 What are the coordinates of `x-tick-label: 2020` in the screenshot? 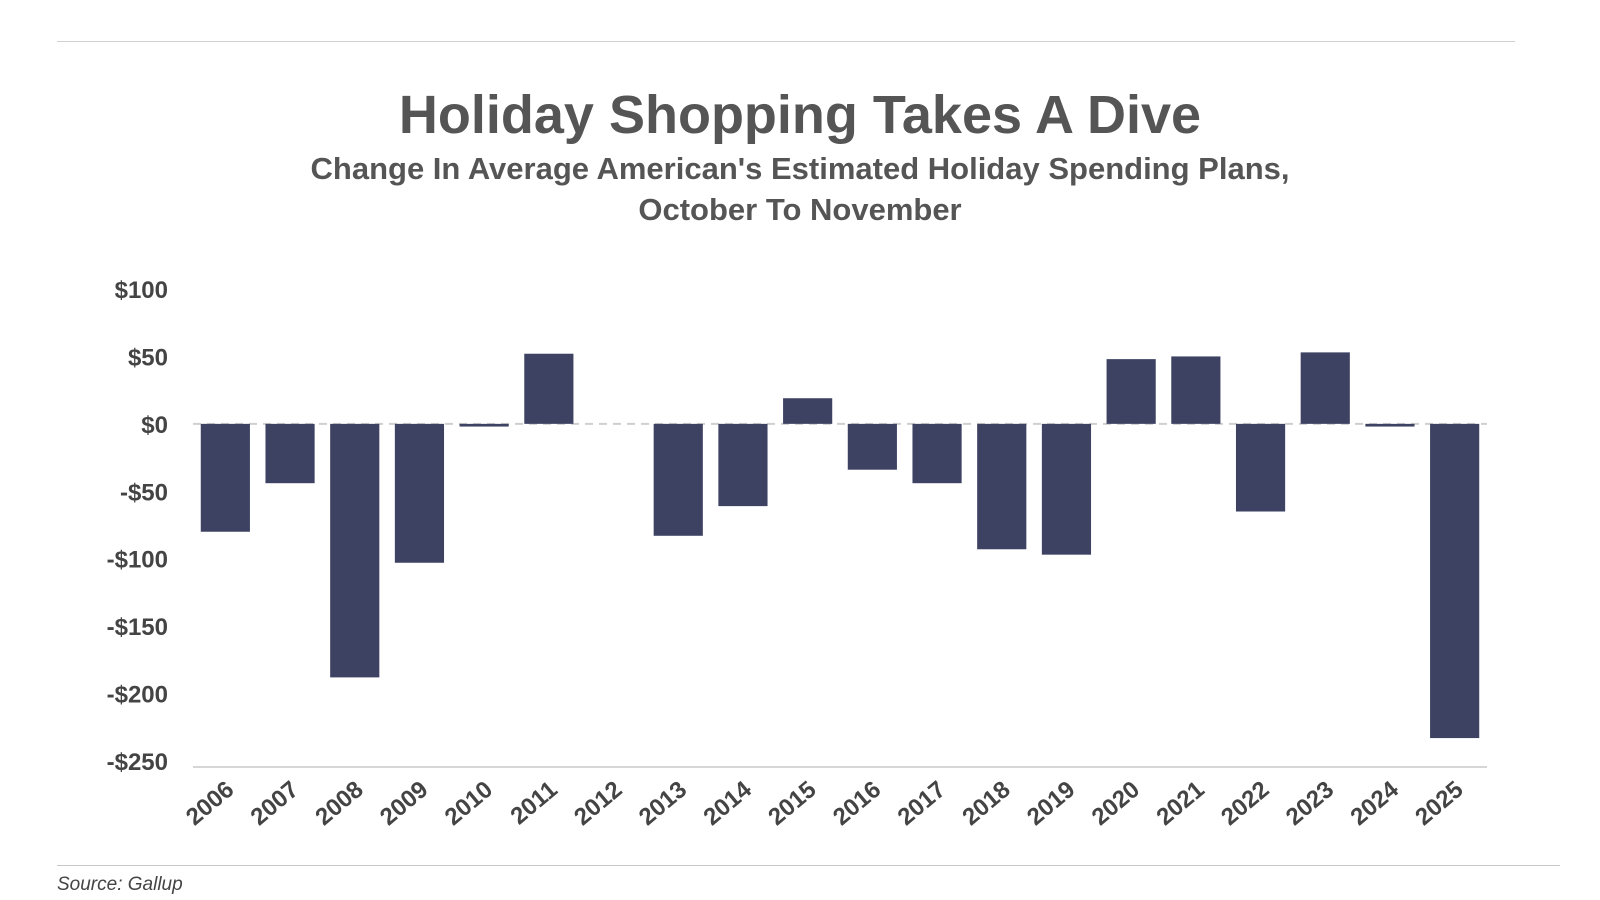 It's located at (1116, 803).